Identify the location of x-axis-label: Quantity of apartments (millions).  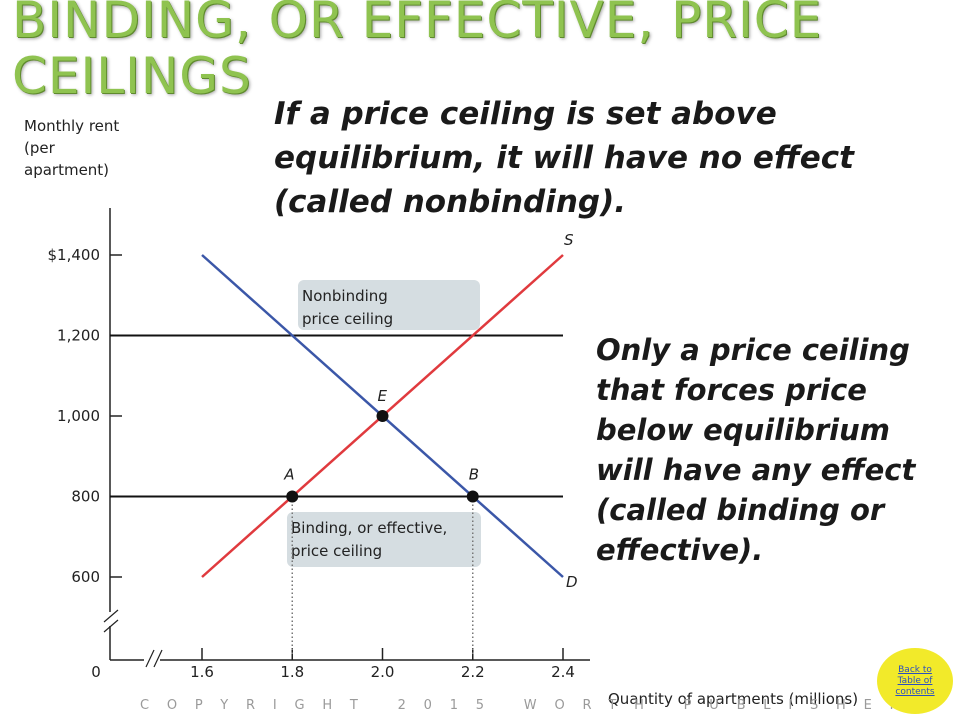
(733, 699).